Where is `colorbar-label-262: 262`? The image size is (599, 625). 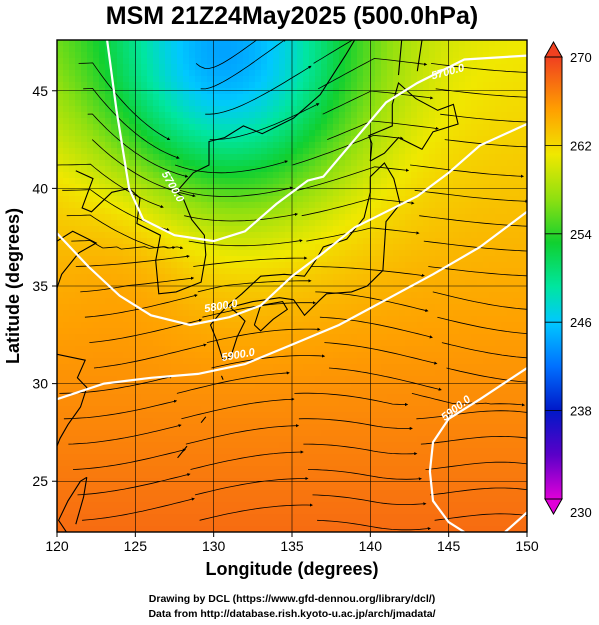
colorbar-label-262: 262 is located at coordinates (581, 145).